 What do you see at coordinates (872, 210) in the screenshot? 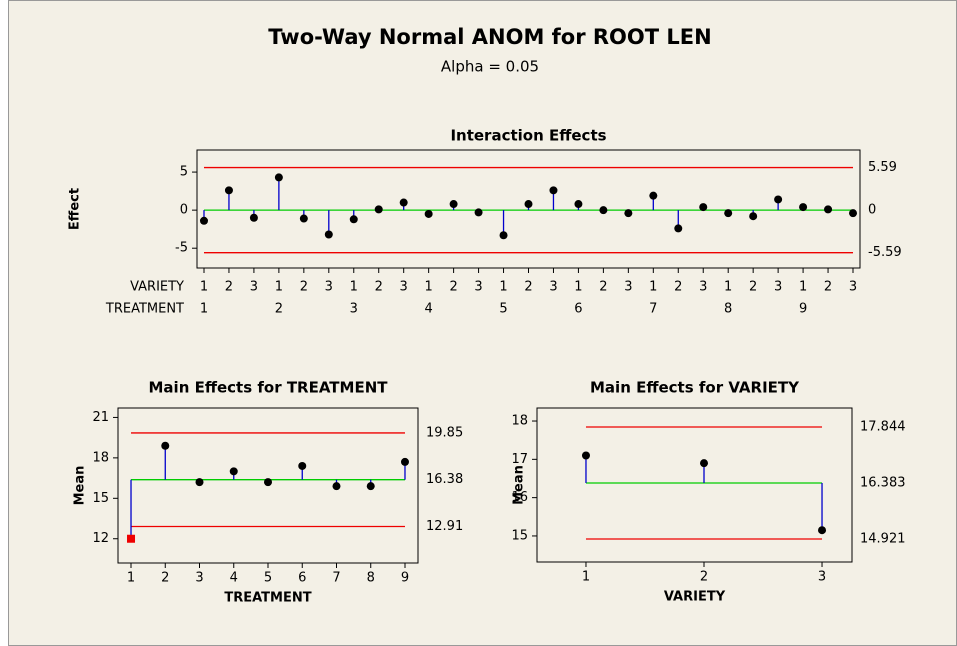
I see `limit-label: 0` at bounding box center [872, 210].